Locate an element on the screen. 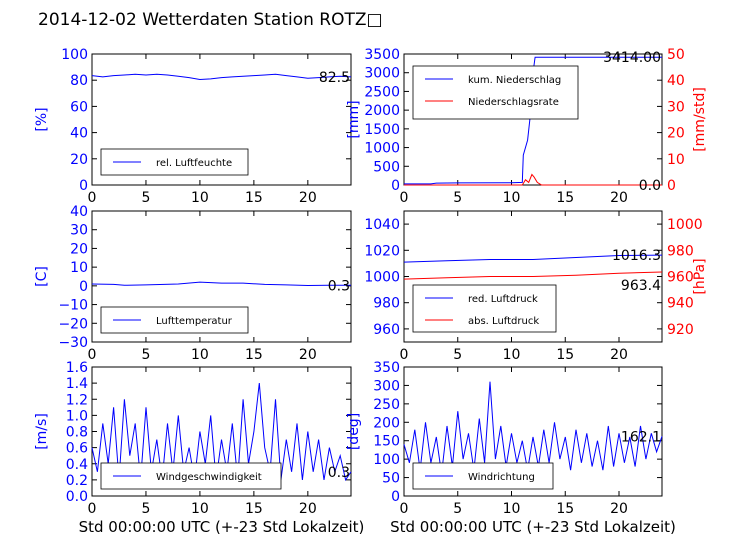  pressure-y-tick-label: 1040 is located at coordinates (382, 225).